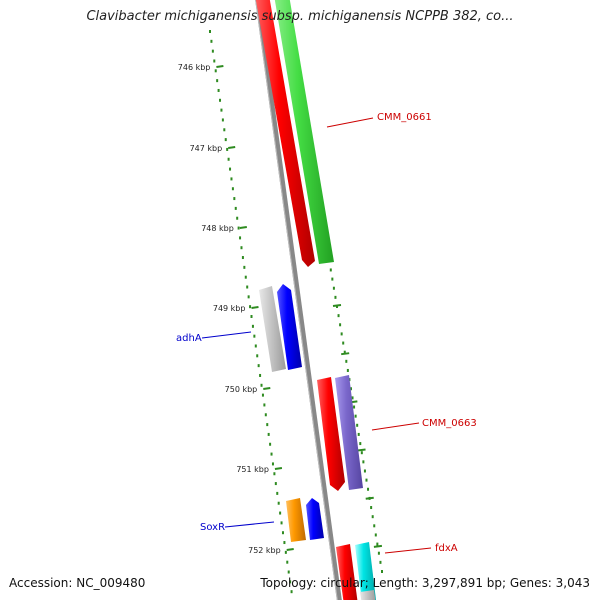  What do you see at coordinates (252, 469) in the screenshot?
I see `tick-label: 751 kbp` at bounding box center [252, 469].